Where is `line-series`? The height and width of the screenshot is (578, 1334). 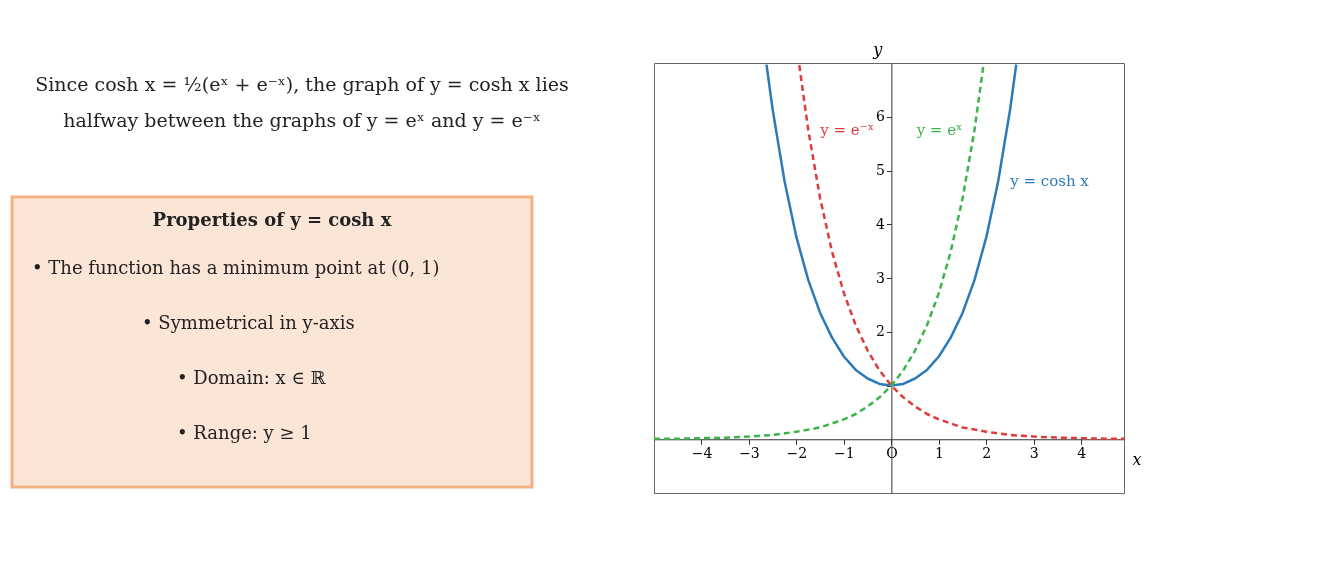 line-series is located at coordinates (891, 225).